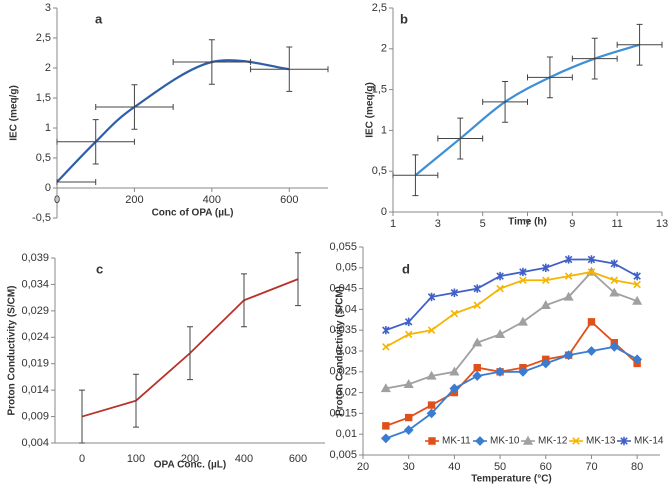 Image resolution: width=669 pixels, height=488 pixels. Describe the element at coordinates (483, 224) in the screenshot. I see `x-tick-label: 5` at that location.